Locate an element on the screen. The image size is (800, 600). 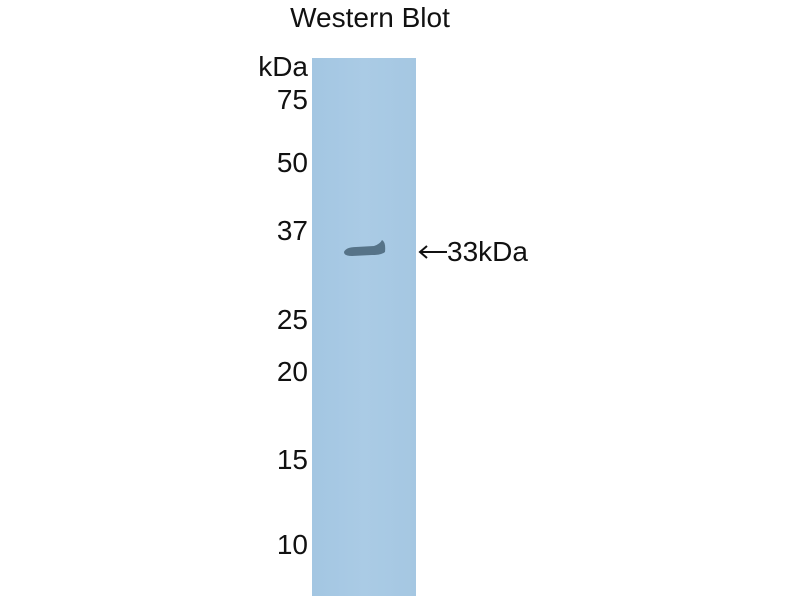
protein-band is located at coordinates (365, 248).